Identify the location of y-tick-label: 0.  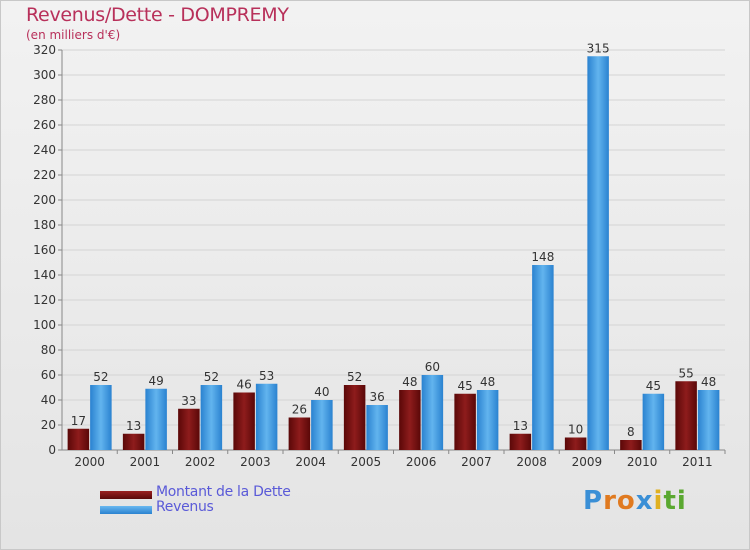
(52, 450).